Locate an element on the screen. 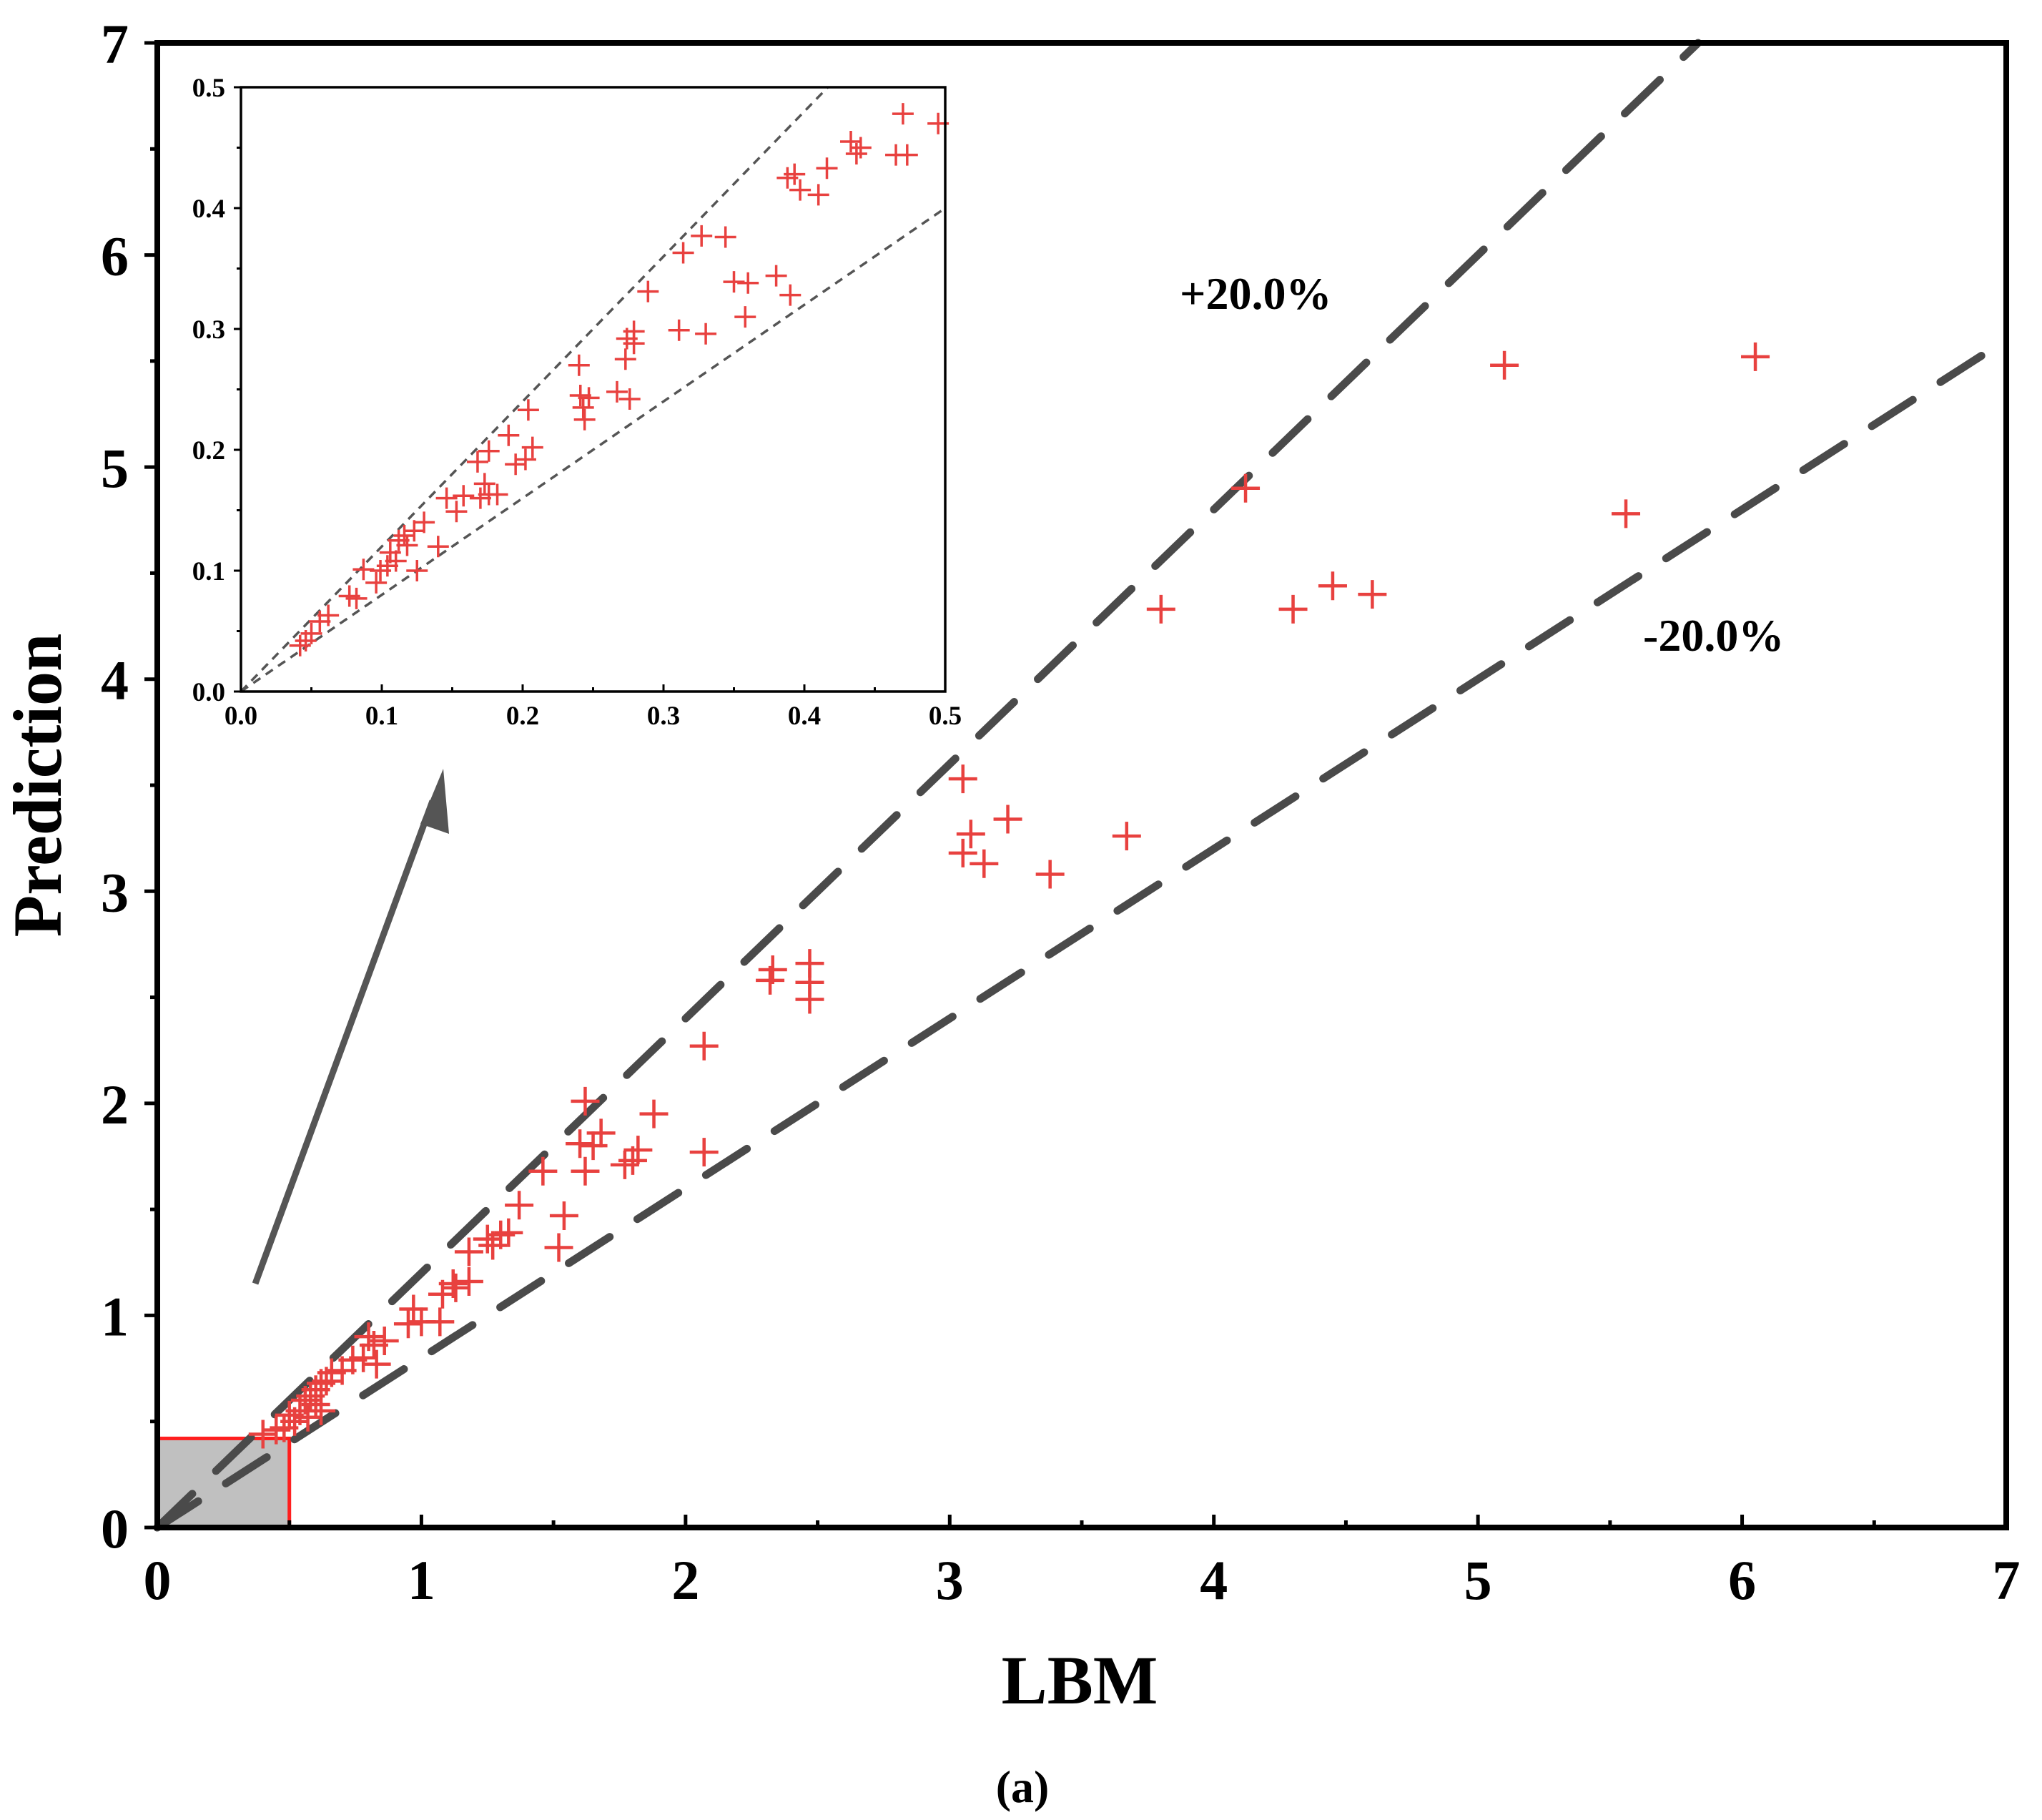  inset-x-tick-label: 0.1 is located at coordinates (381, 716).